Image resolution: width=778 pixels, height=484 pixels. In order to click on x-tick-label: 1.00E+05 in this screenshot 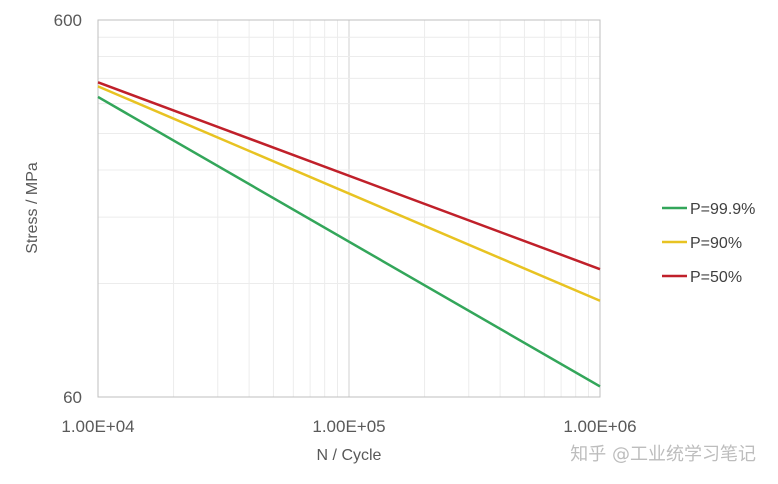, I will do `click(348, 426)`.